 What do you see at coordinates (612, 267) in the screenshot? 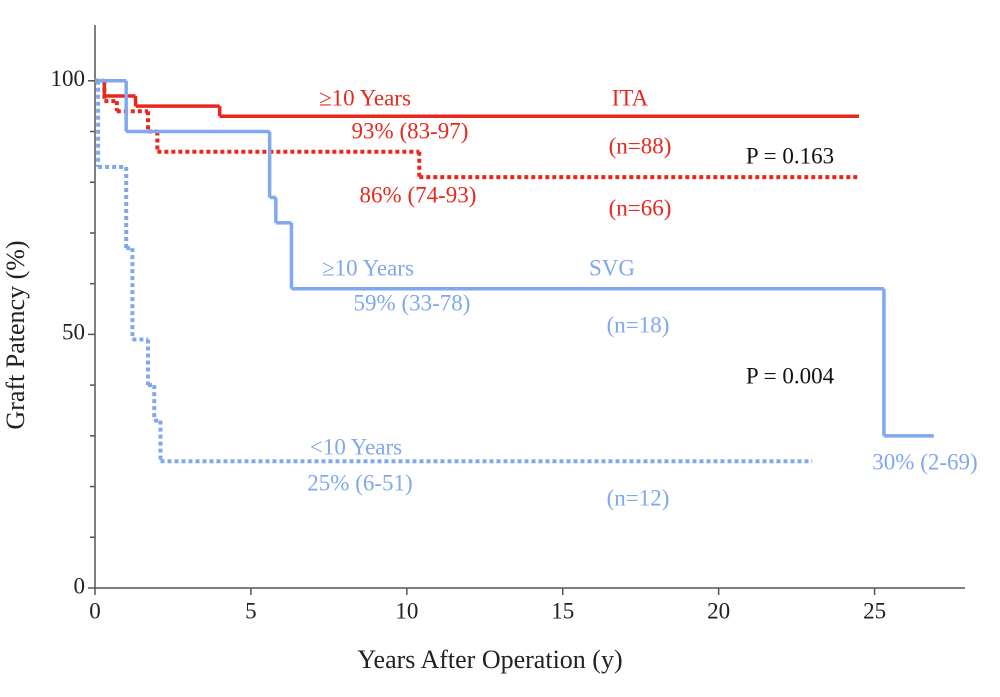
I see `annotation: SVG` at bounding box center [612, 267].